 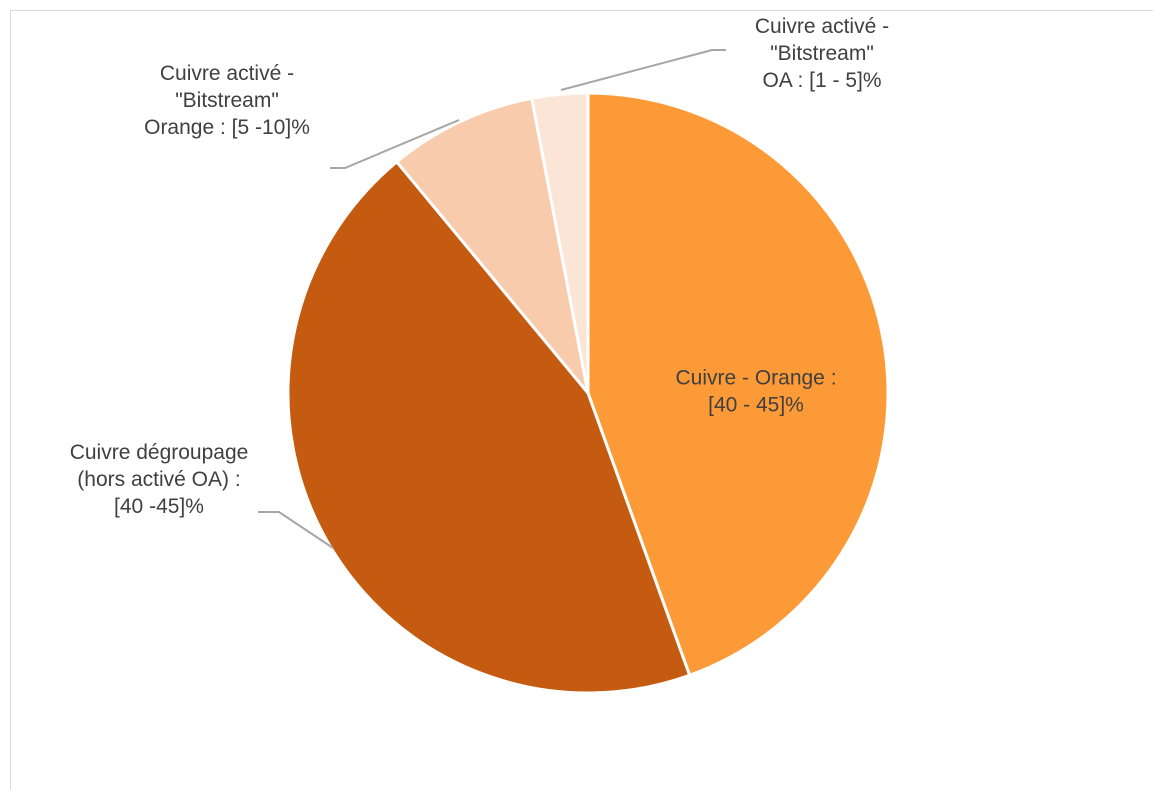 What do you see at coordinates (755, 378) in the screenshot?
I see `slice-label-line: Cuivre - Orange :` at bounding box center [755, 378].